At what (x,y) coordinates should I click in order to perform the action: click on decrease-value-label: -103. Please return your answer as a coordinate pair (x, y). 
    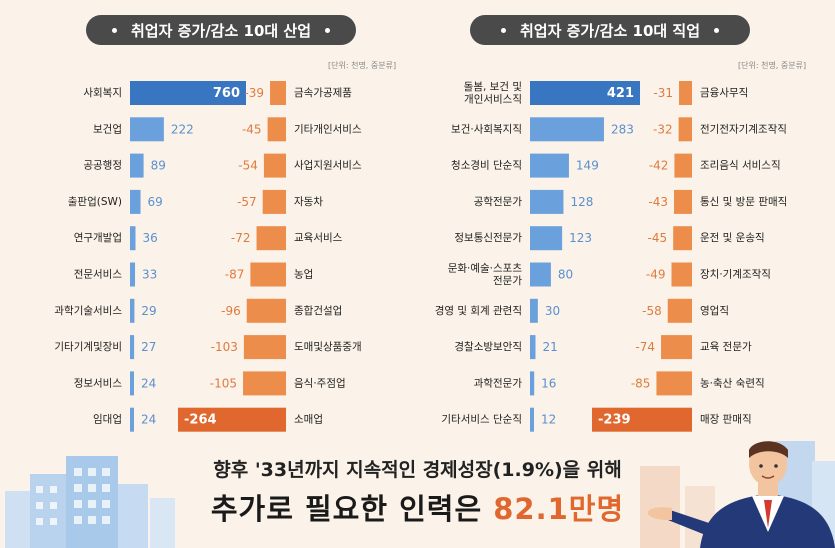
    Looking at the image, I should click on (224, 347).